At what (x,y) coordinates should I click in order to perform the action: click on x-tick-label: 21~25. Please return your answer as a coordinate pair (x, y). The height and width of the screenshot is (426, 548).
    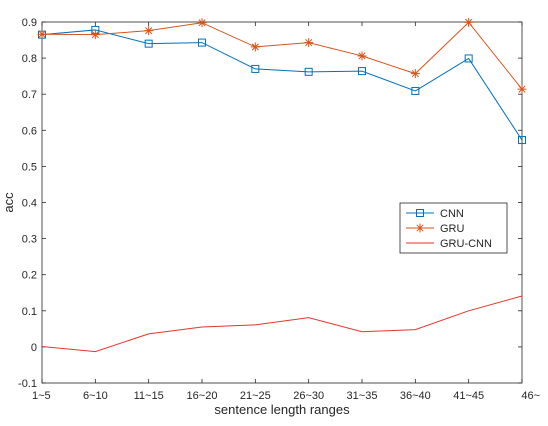
    Looking at the image, I should click on (255, 396).